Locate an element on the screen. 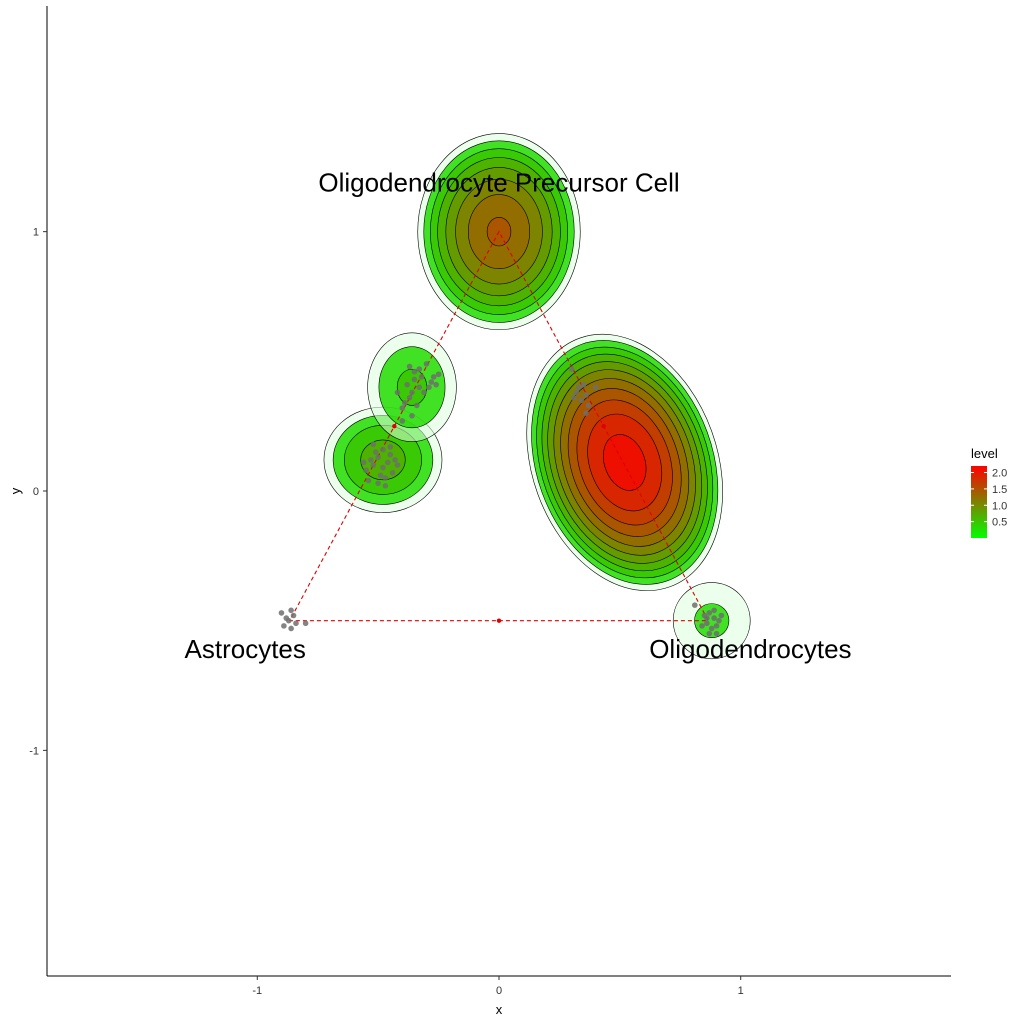 The width and height of the screenshot is (1024, 1024). legend: level 0.5 1.0 1.5 2.0 is located at coordinates (989, 492).